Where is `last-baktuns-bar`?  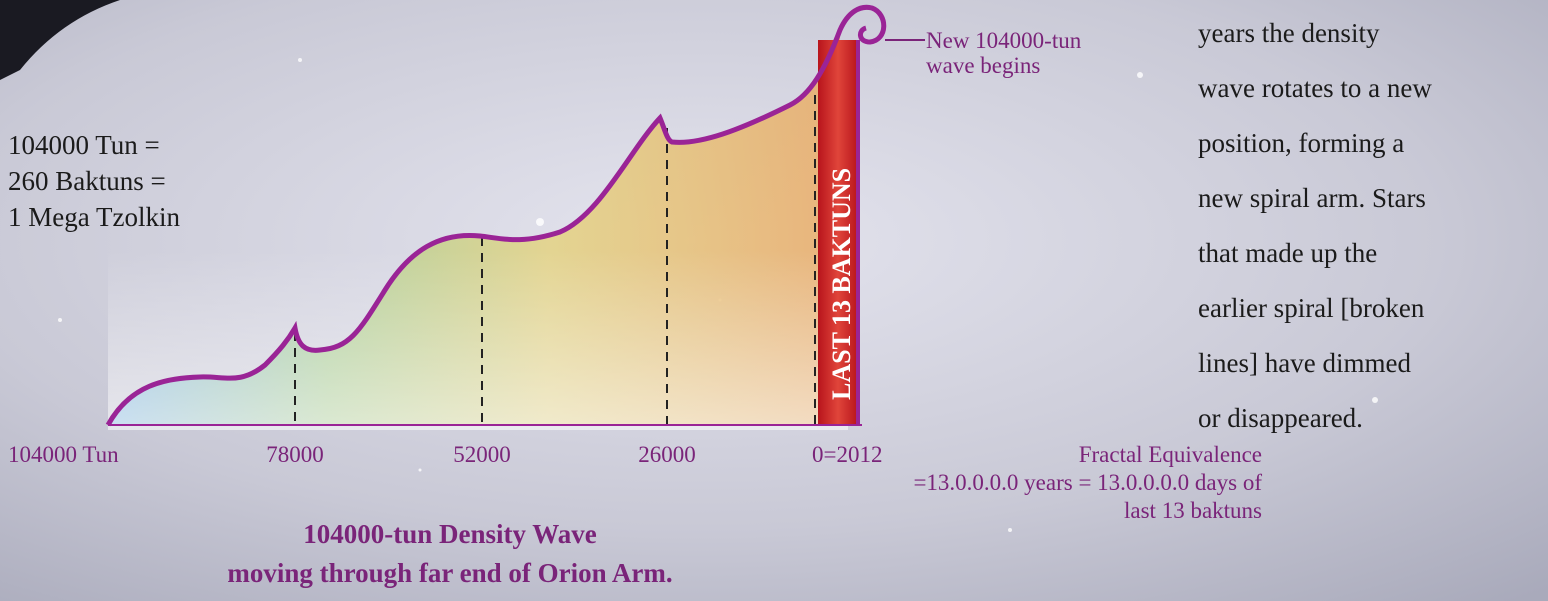 last-baktuns-bar is located at coordinates (838, 232).